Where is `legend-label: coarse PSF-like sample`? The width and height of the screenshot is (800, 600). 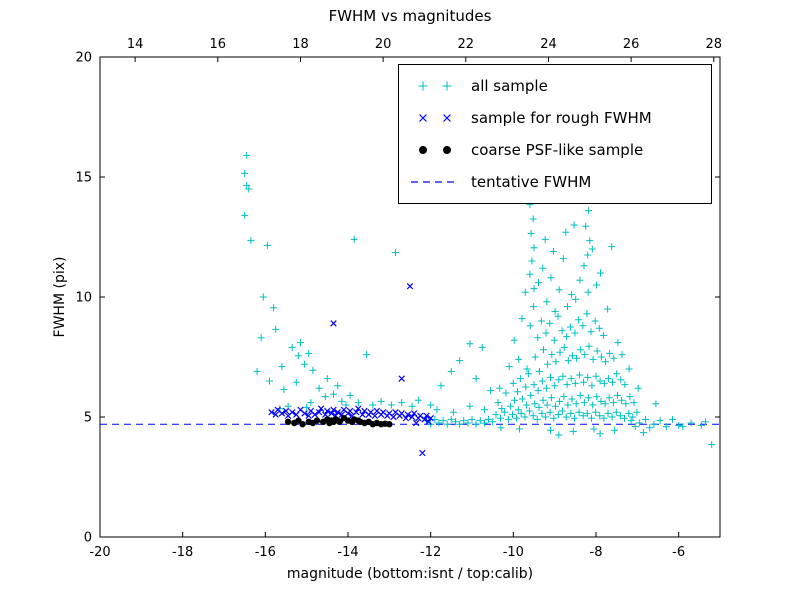 legend-label: coarse PSF-like sample is located at coordinates (557, 150).